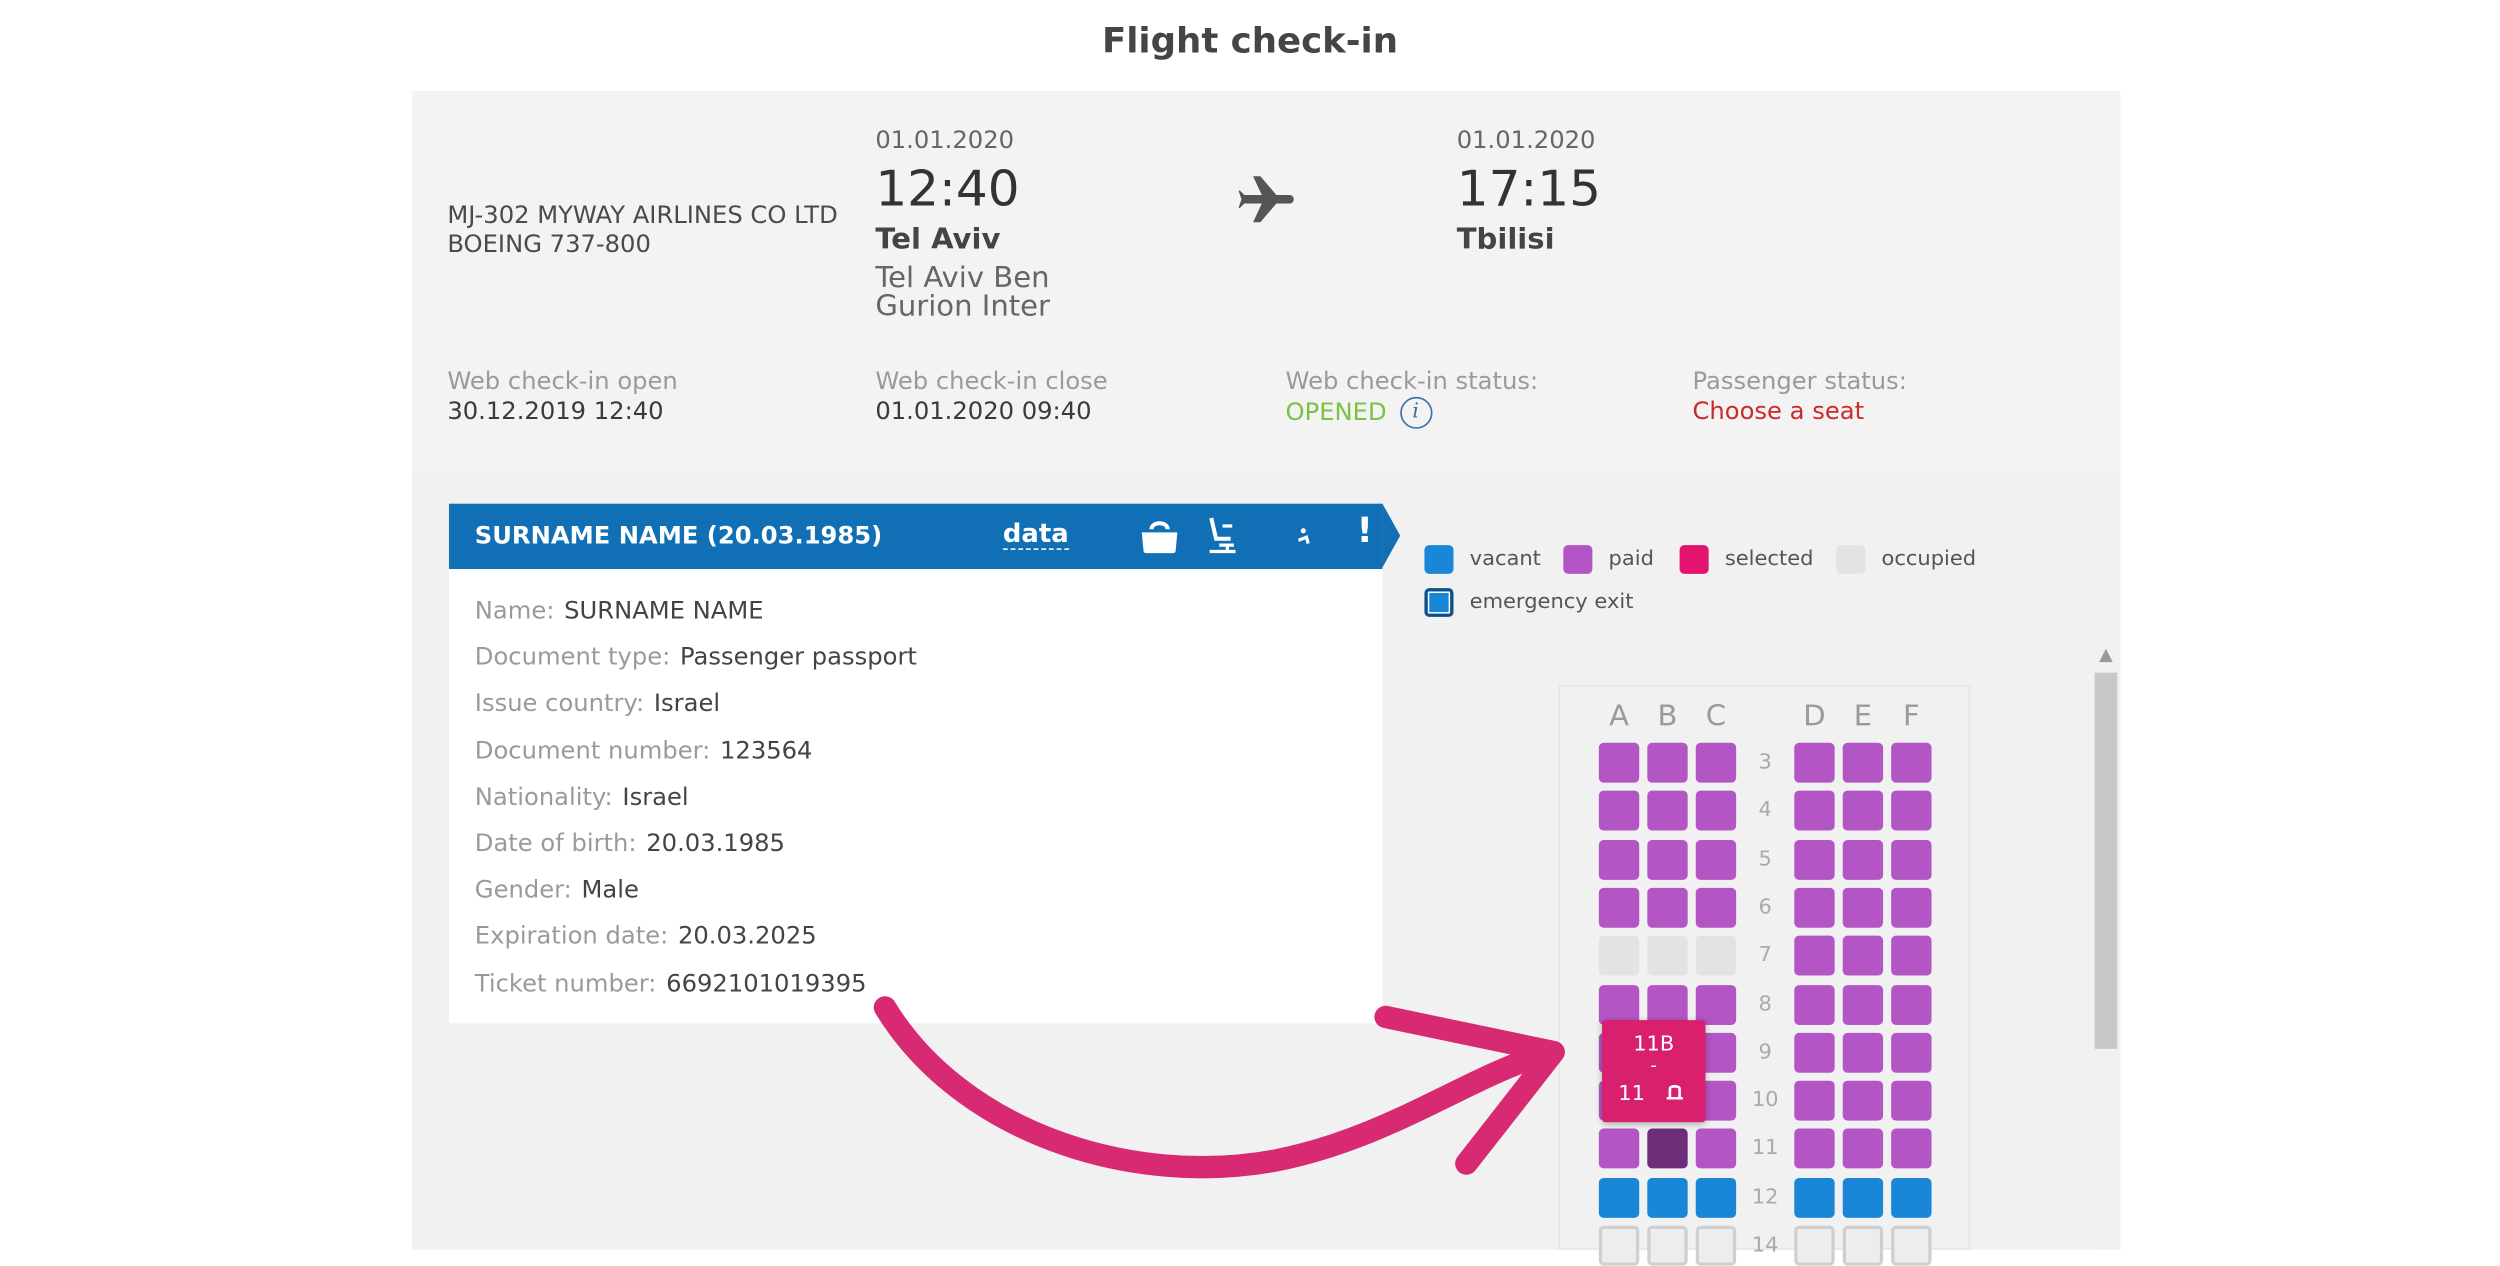 This screenshot has height=1266, width=2500. Describe the element at coordinates (1814, 1100) in the screenshot. I see `seat-10D` at that location.